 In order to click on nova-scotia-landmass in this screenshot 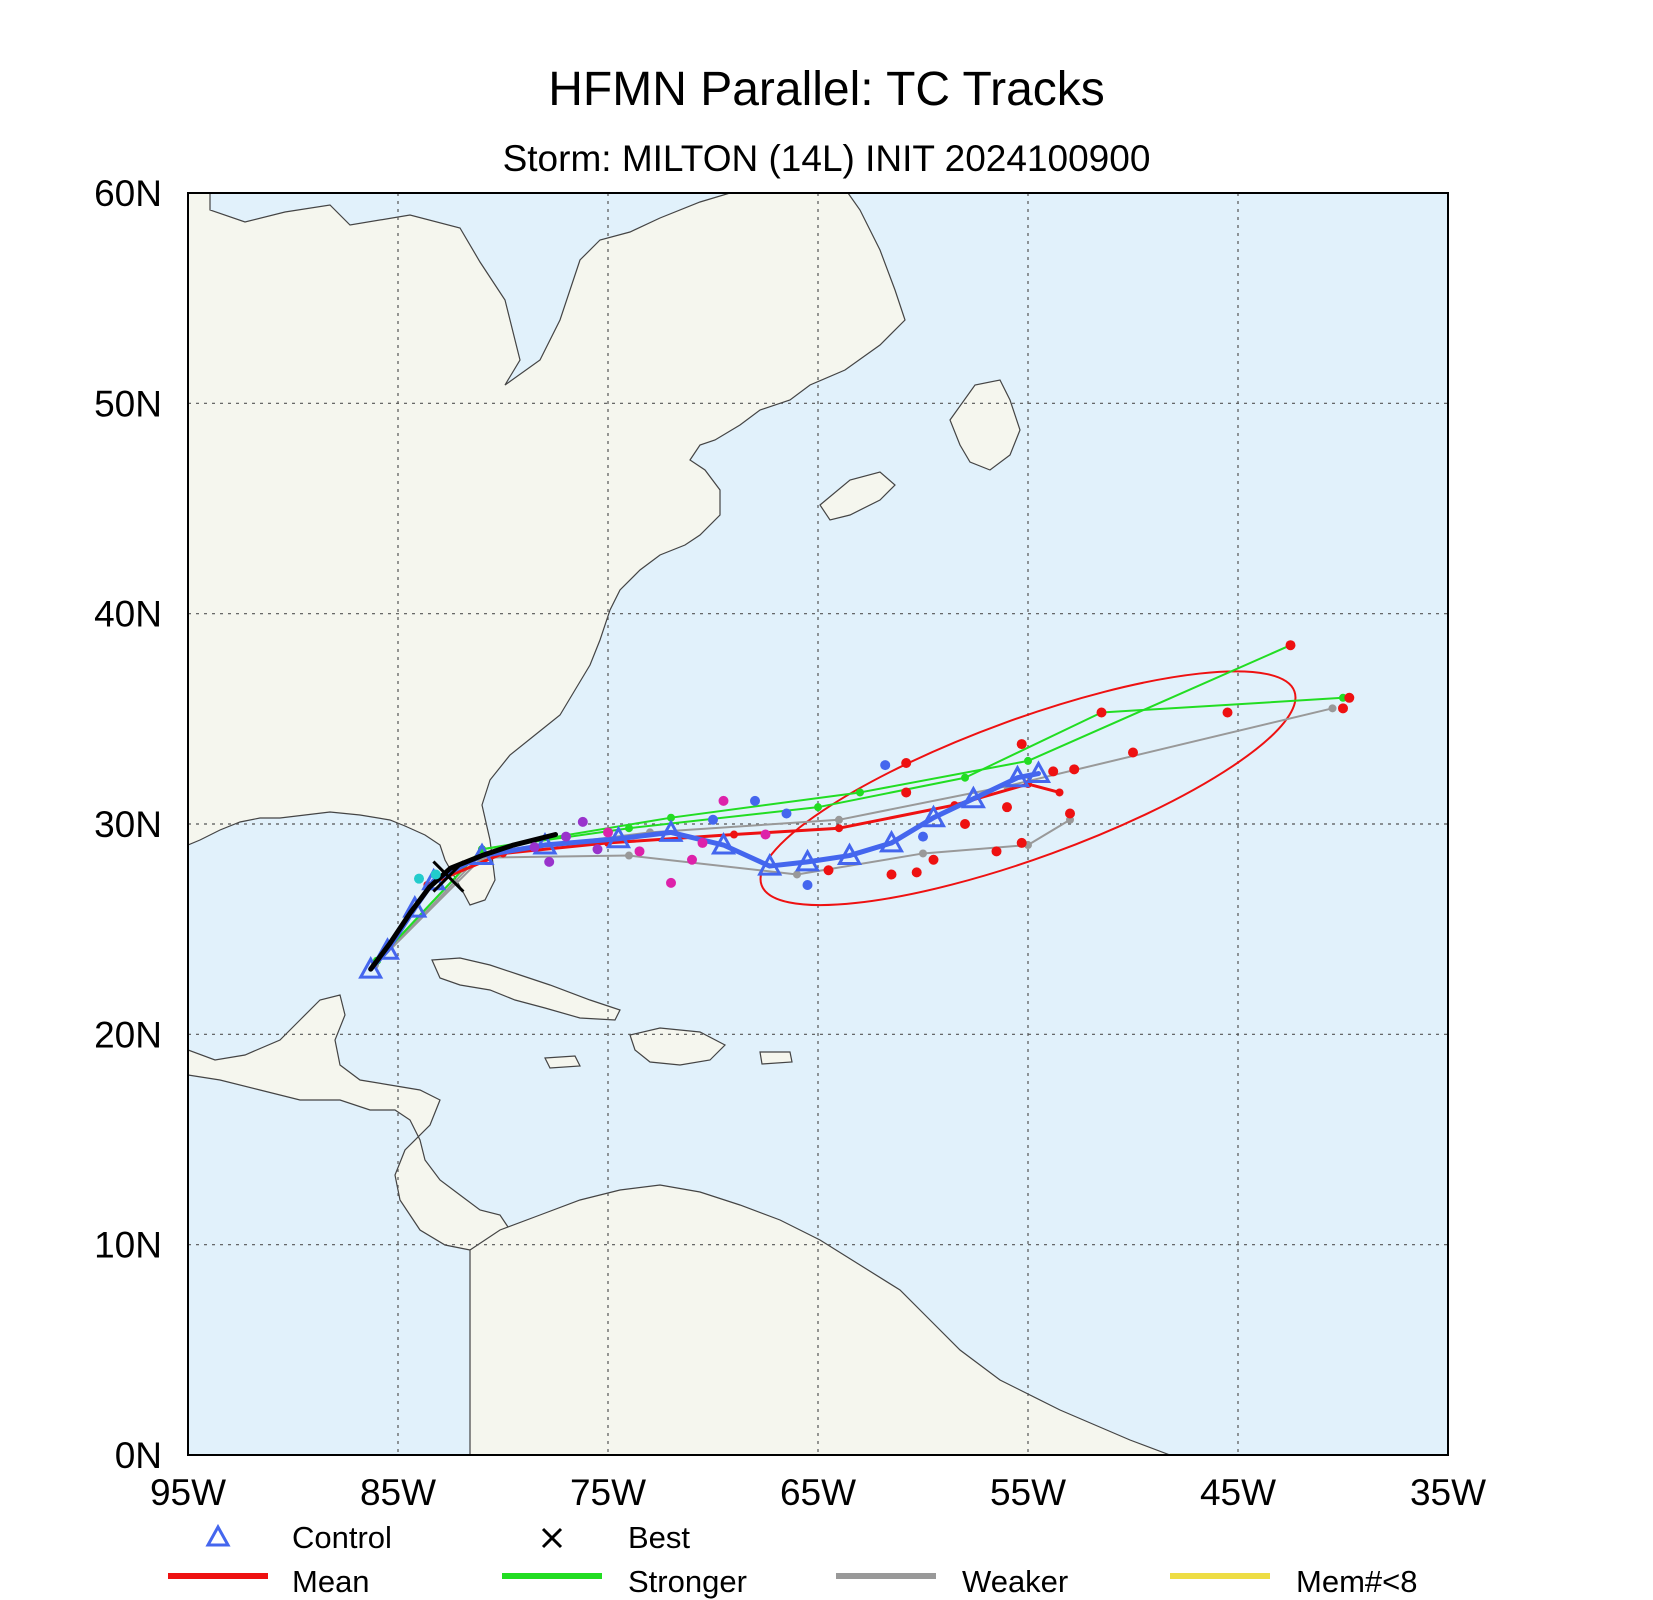, I will do `click(857, 496)`.